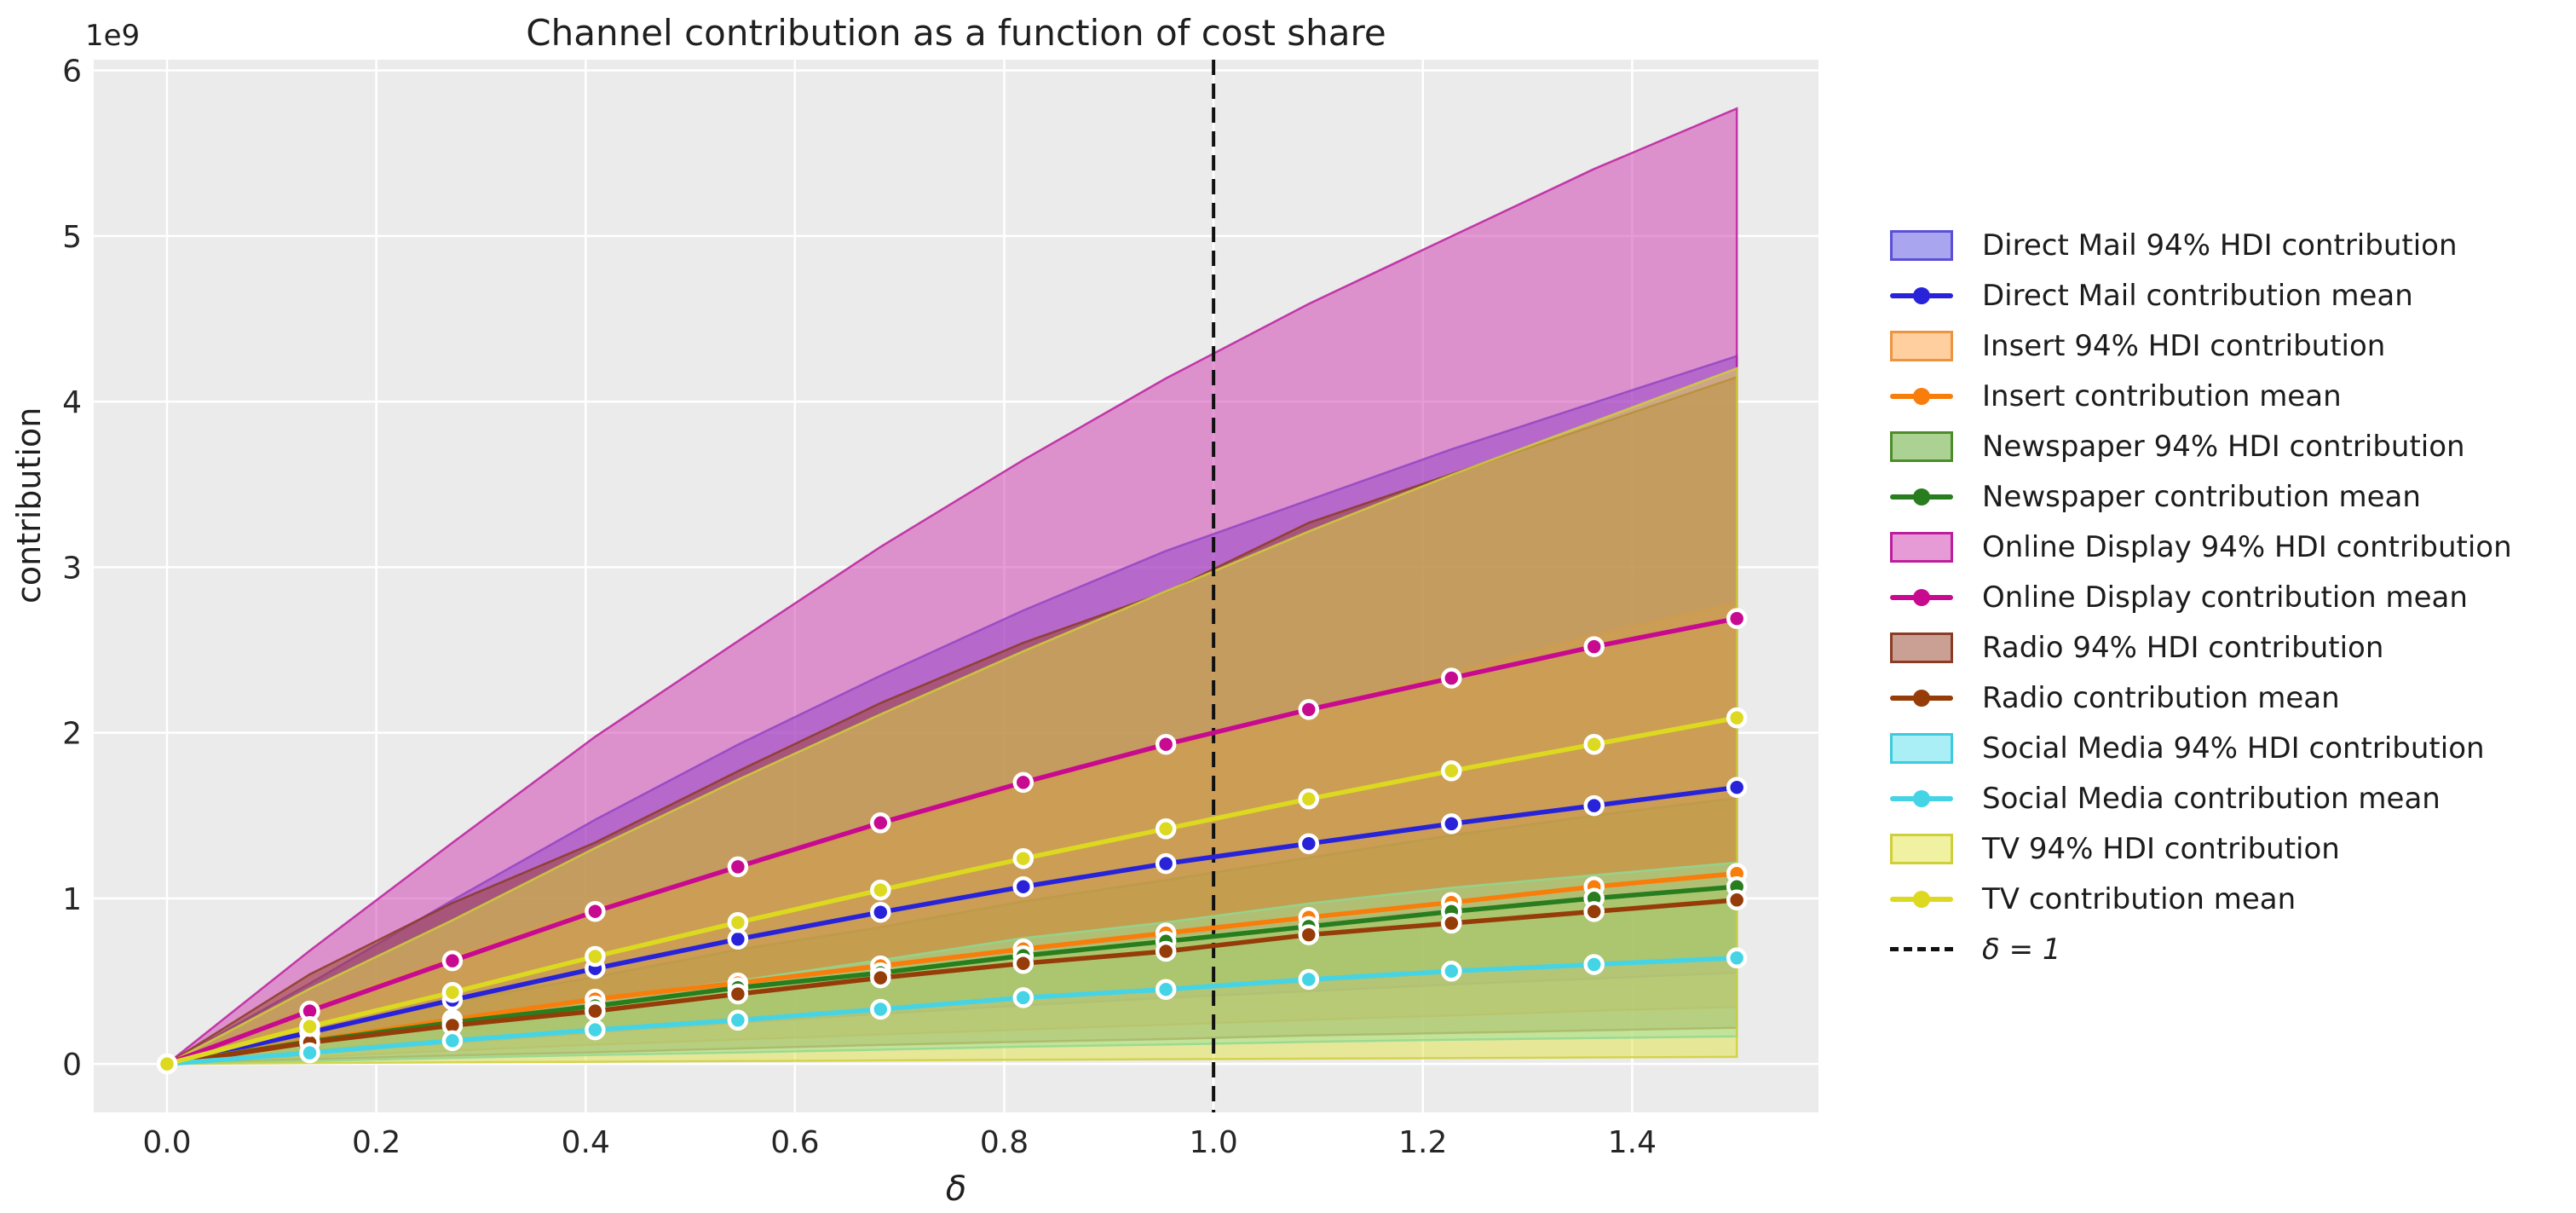 Image resolution: width=2576 pixels, height=1213 pixels. I want to click on newspaper-line-swatch-icon, so click(1921, 497).